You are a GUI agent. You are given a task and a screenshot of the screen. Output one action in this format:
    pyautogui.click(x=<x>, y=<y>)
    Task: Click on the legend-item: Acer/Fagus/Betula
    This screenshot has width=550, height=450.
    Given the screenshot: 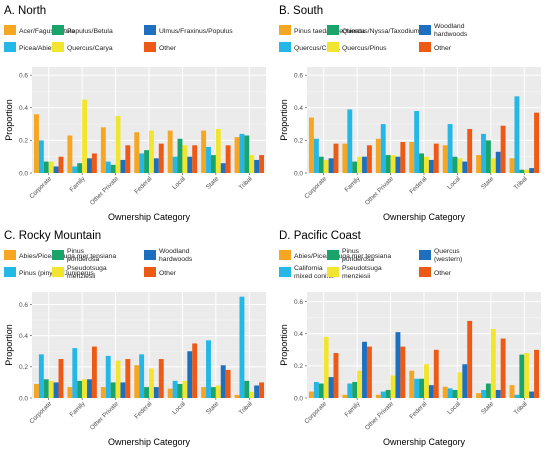 What is the action you would take?
    pyautogui.click(x=39, y=30)
    